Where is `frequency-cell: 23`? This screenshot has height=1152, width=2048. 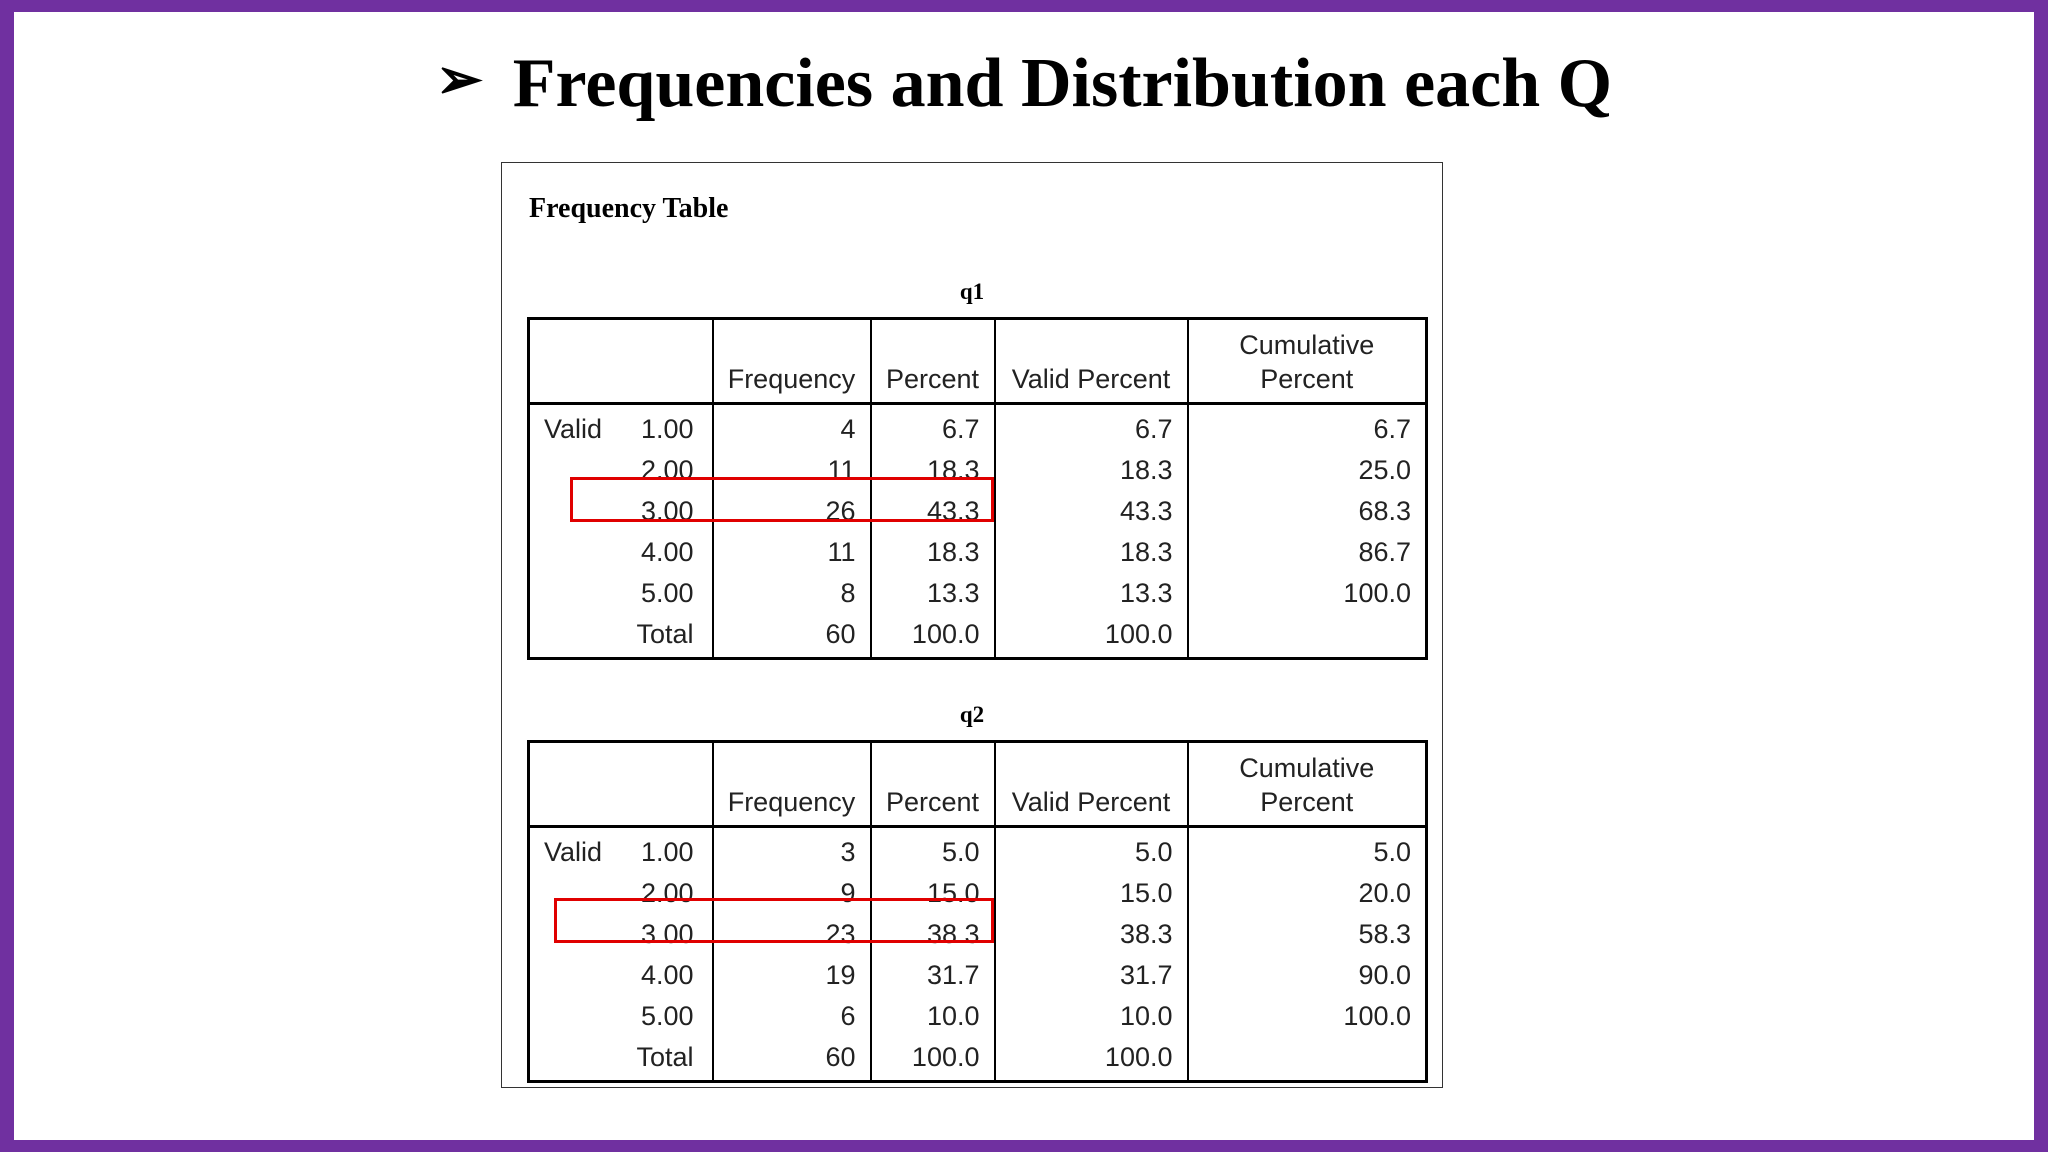 frequency-cell: 23 is located at coordinates (791, 934).